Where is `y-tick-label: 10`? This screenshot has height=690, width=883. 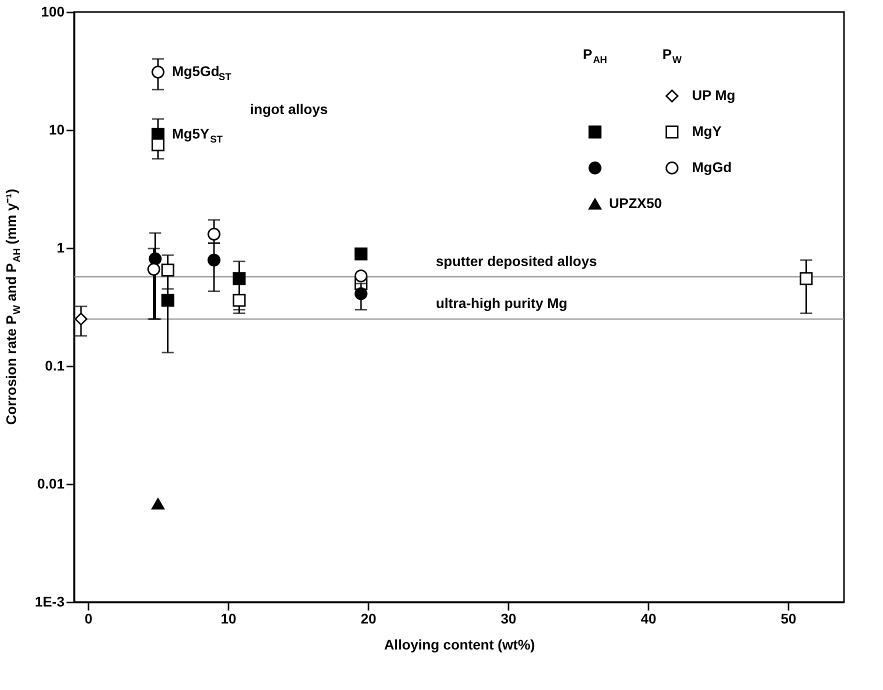 y-tick-label: 10 is located at coordinates (56, 130).